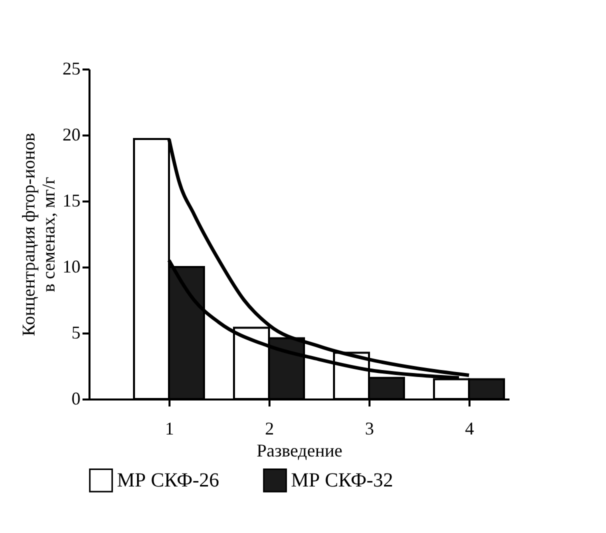 The width and height of the screenshot is (606, 533). I want to click on legend-label: МР СКФ-26, so click(168, 480).